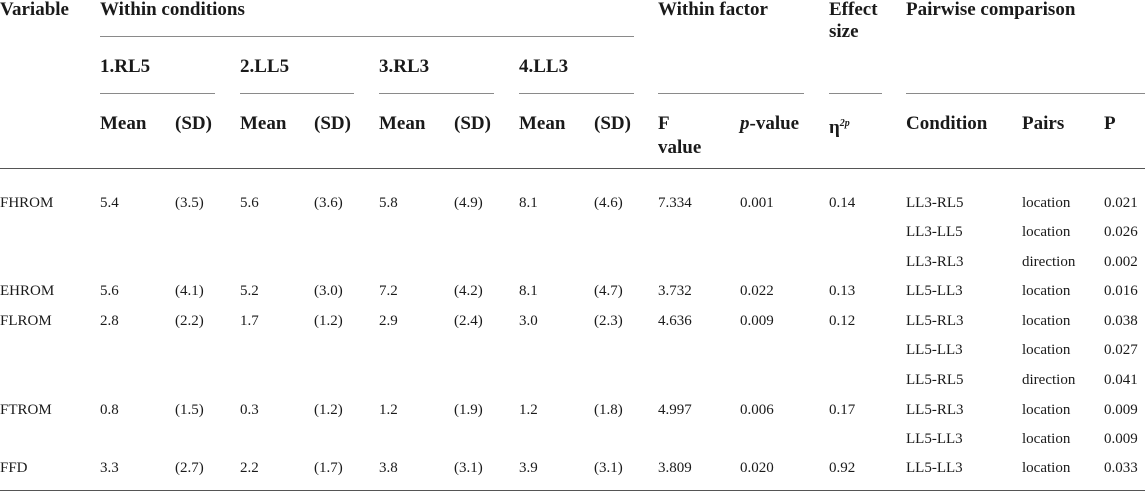 This screenshot has height=496, width=1145. Describe the element at coordinates (189, 203) in the screenshot. I see `cell-rl5-sd: (3.5)` at that location.